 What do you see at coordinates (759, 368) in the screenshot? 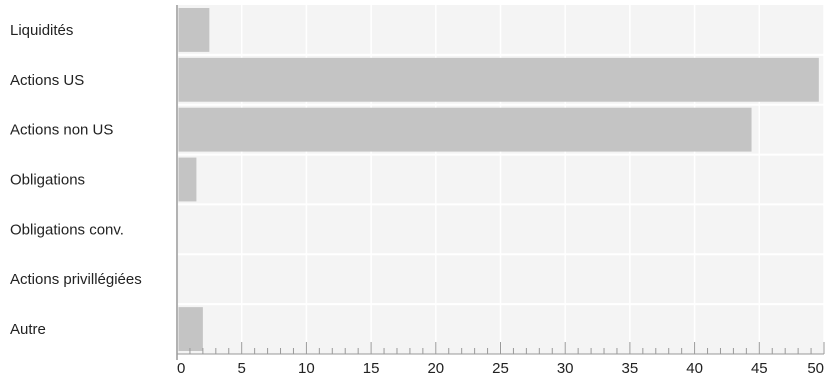
I see `x-tick-label: 45` at bounding box center [759, 368].